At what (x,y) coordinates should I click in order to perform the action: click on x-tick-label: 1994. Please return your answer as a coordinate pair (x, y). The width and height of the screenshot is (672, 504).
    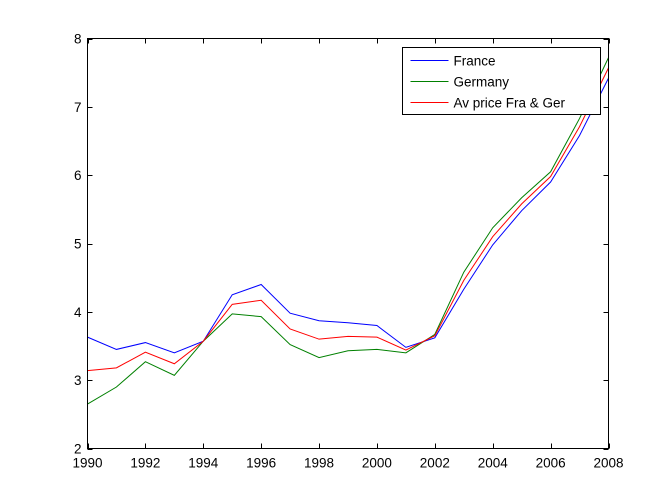
    Looking at the image, I should click on (203, 463).